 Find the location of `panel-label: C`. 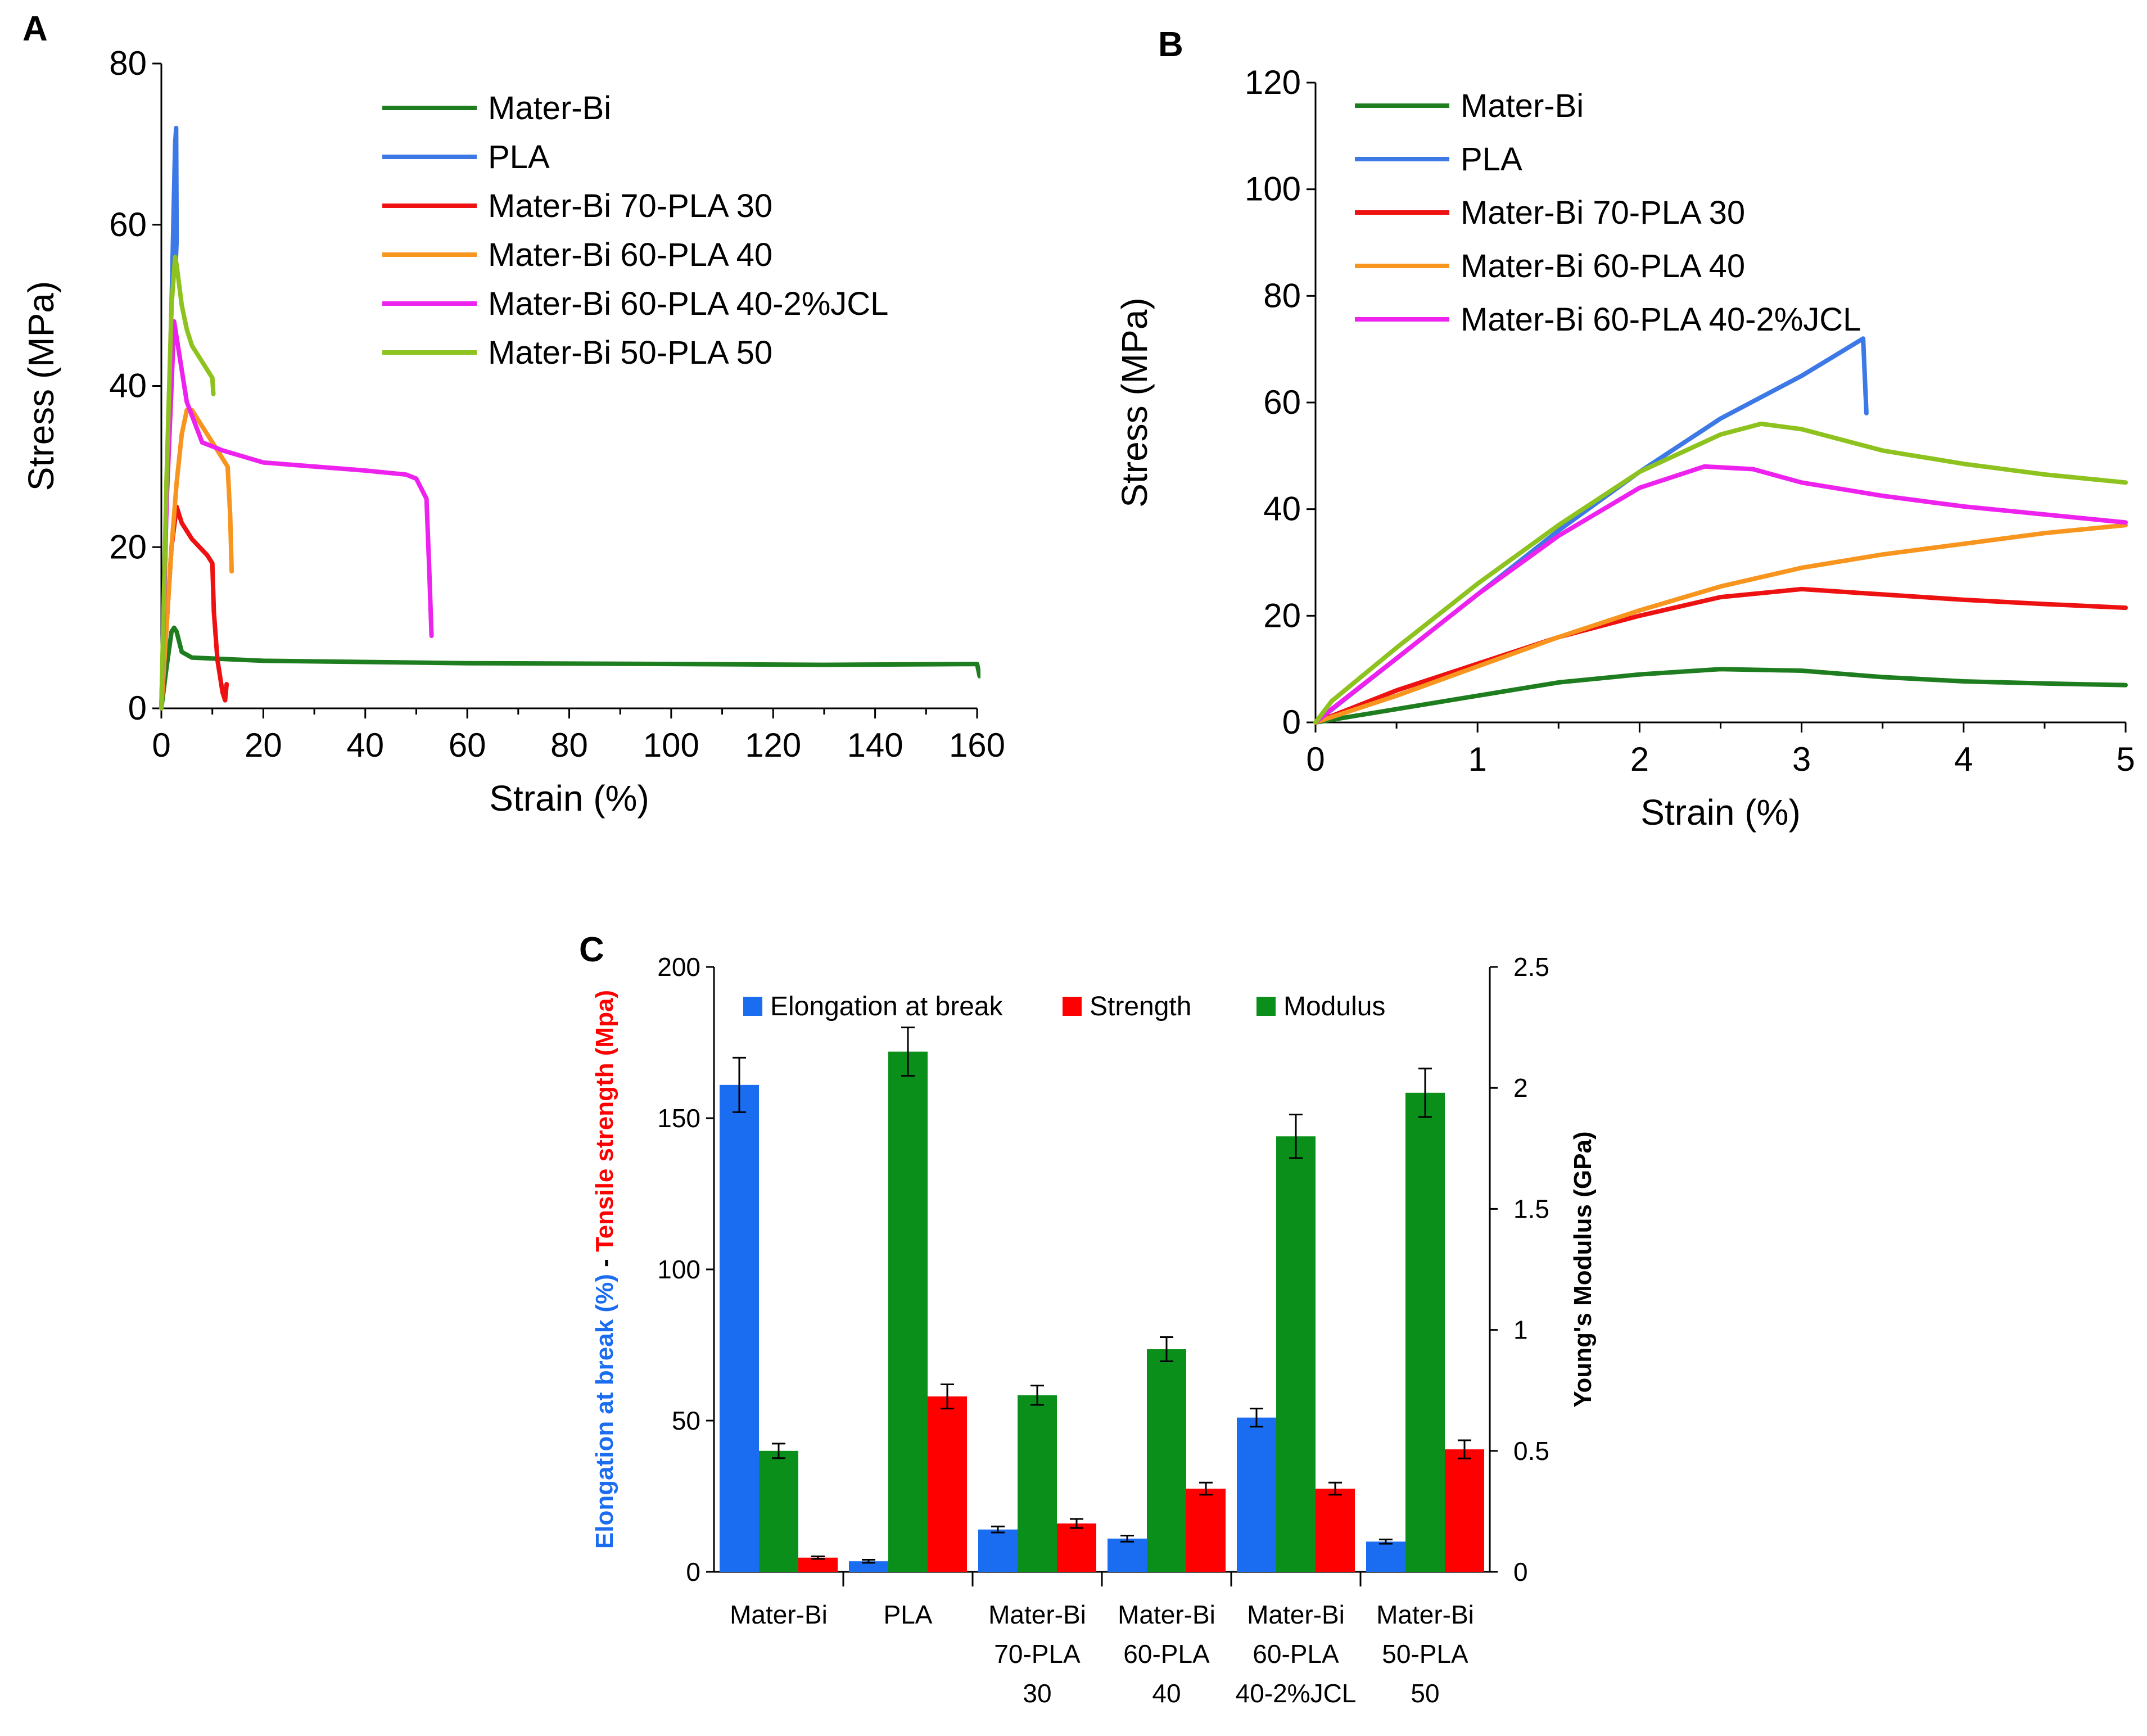

panel-label: C is located at coordinates (592, 949).